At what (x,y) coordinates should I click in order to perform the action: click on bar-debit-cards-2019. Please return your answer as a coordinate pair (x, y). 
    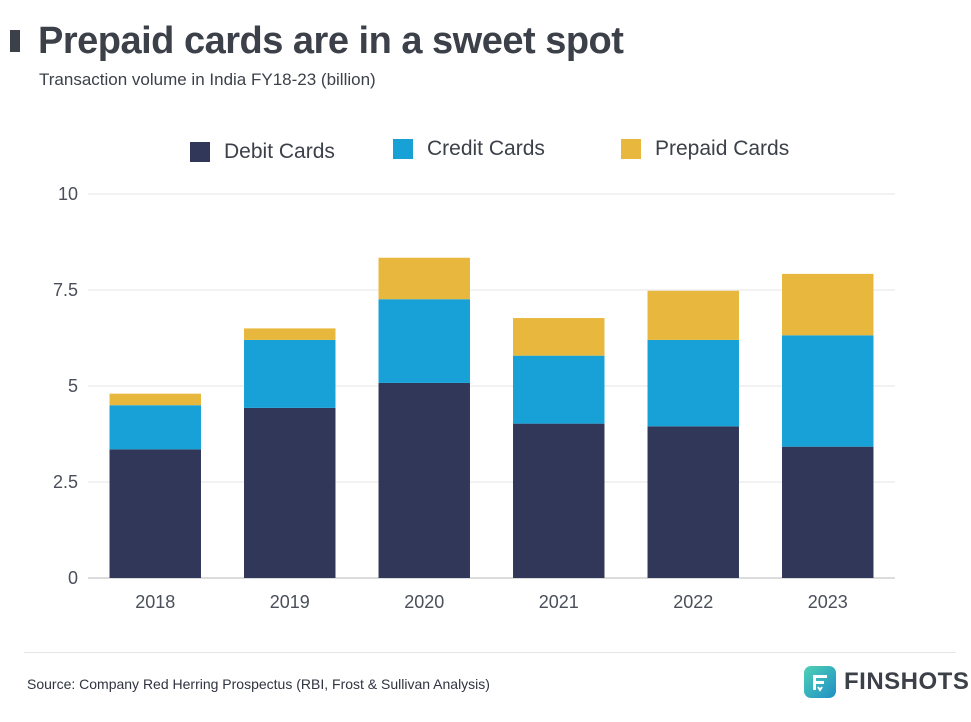
    Looking at the image, I should click on (290, 492).